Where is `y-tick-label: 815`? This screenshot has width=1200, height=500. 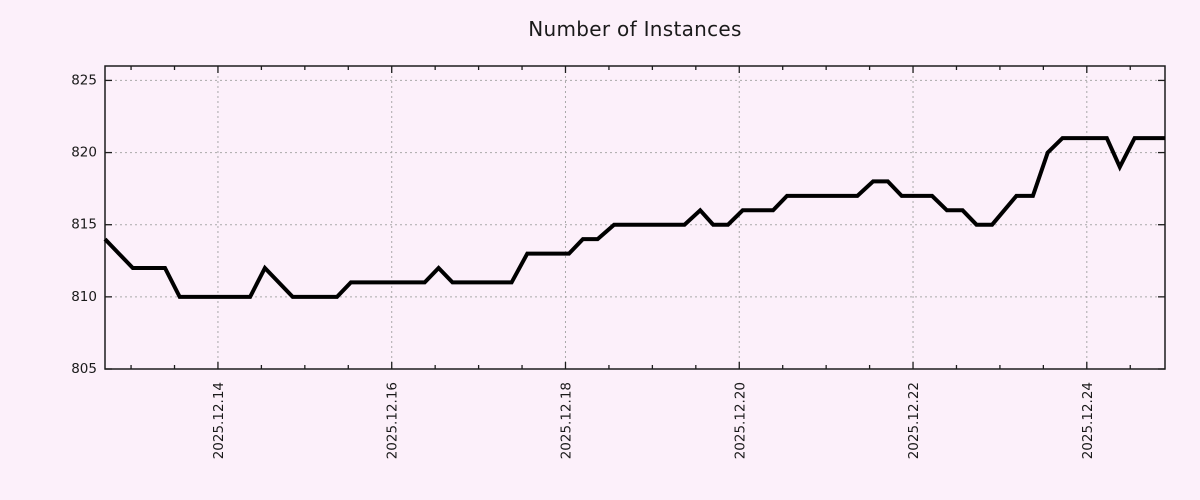 y-tick-label: 815 is located at coordinates (84, 225).